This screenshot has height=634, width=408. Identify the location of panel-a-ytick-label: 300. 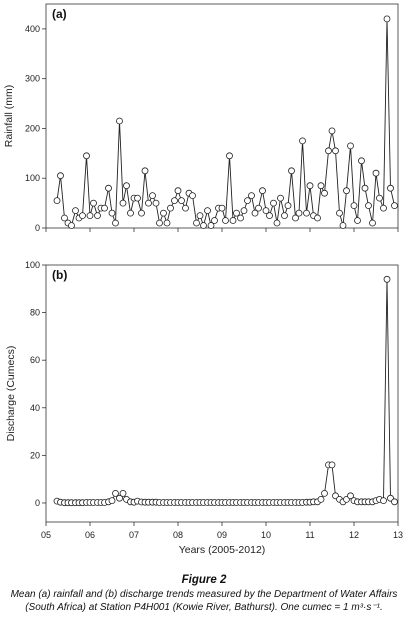
(32, 79).